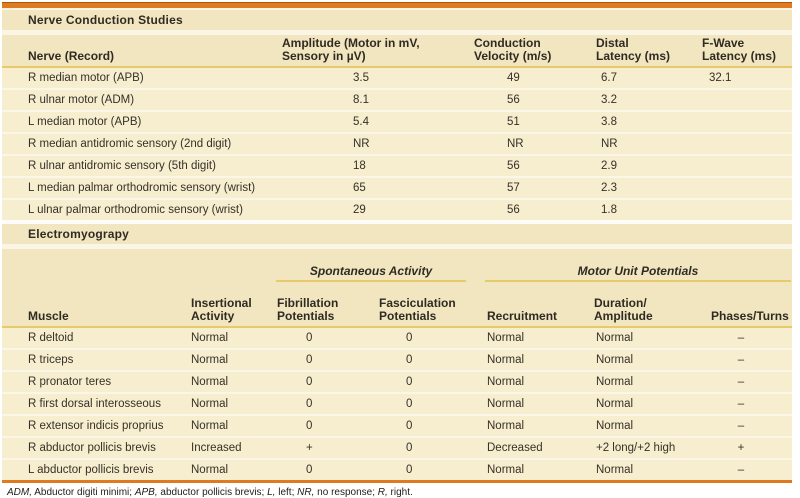  Describe the element at coordinates (141, 166) in the screenshot. I see `ncs-cell: R ulnar antidromic sensory (5th digit)` at that location.